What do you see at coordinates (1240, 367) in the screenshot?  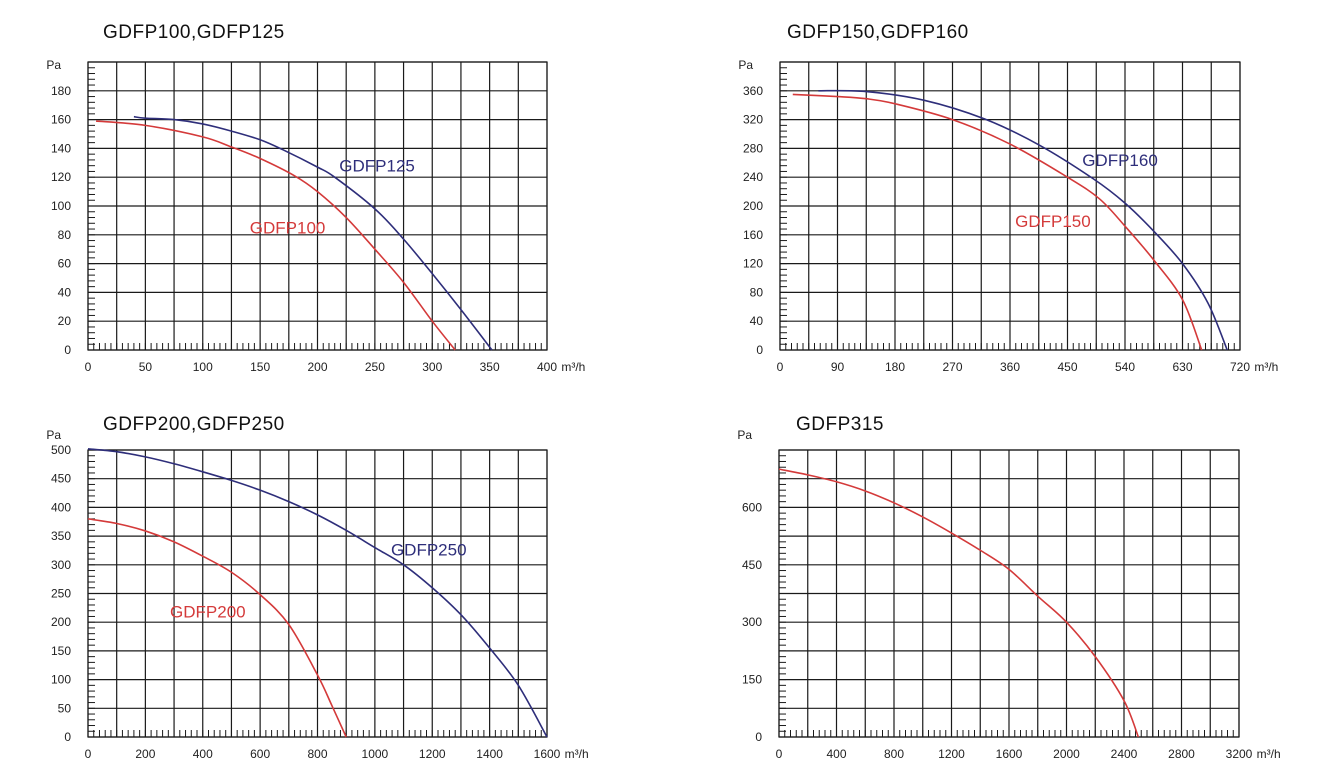 I see `x-tick-label: 720` at bounding box center [1240, 367].